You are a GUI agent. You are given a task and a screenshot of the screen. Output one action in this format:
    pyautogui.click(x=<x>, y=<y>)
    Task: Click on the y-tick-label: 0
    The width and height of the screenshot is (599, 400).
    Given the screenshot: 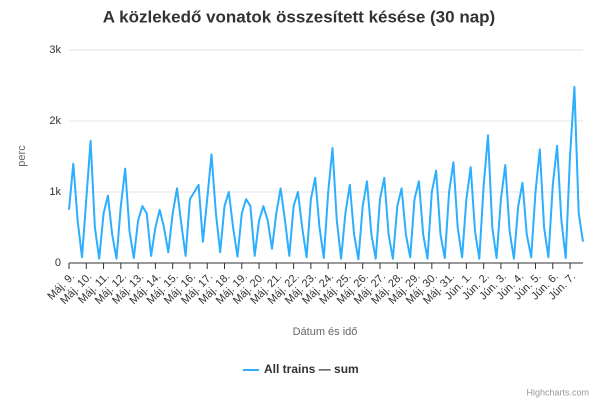 What is the action you would take?
    pyautogui.click(x=58, y=263)
    